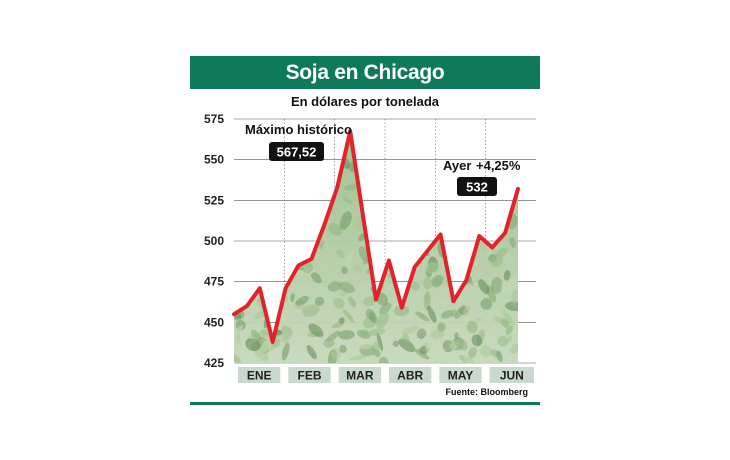 The height and width of the screenshot is (460, 730). Describe the element at coordinates (298, 129) in the screenshot. I see `max-annotation-label: Máximo histórico` at that location.